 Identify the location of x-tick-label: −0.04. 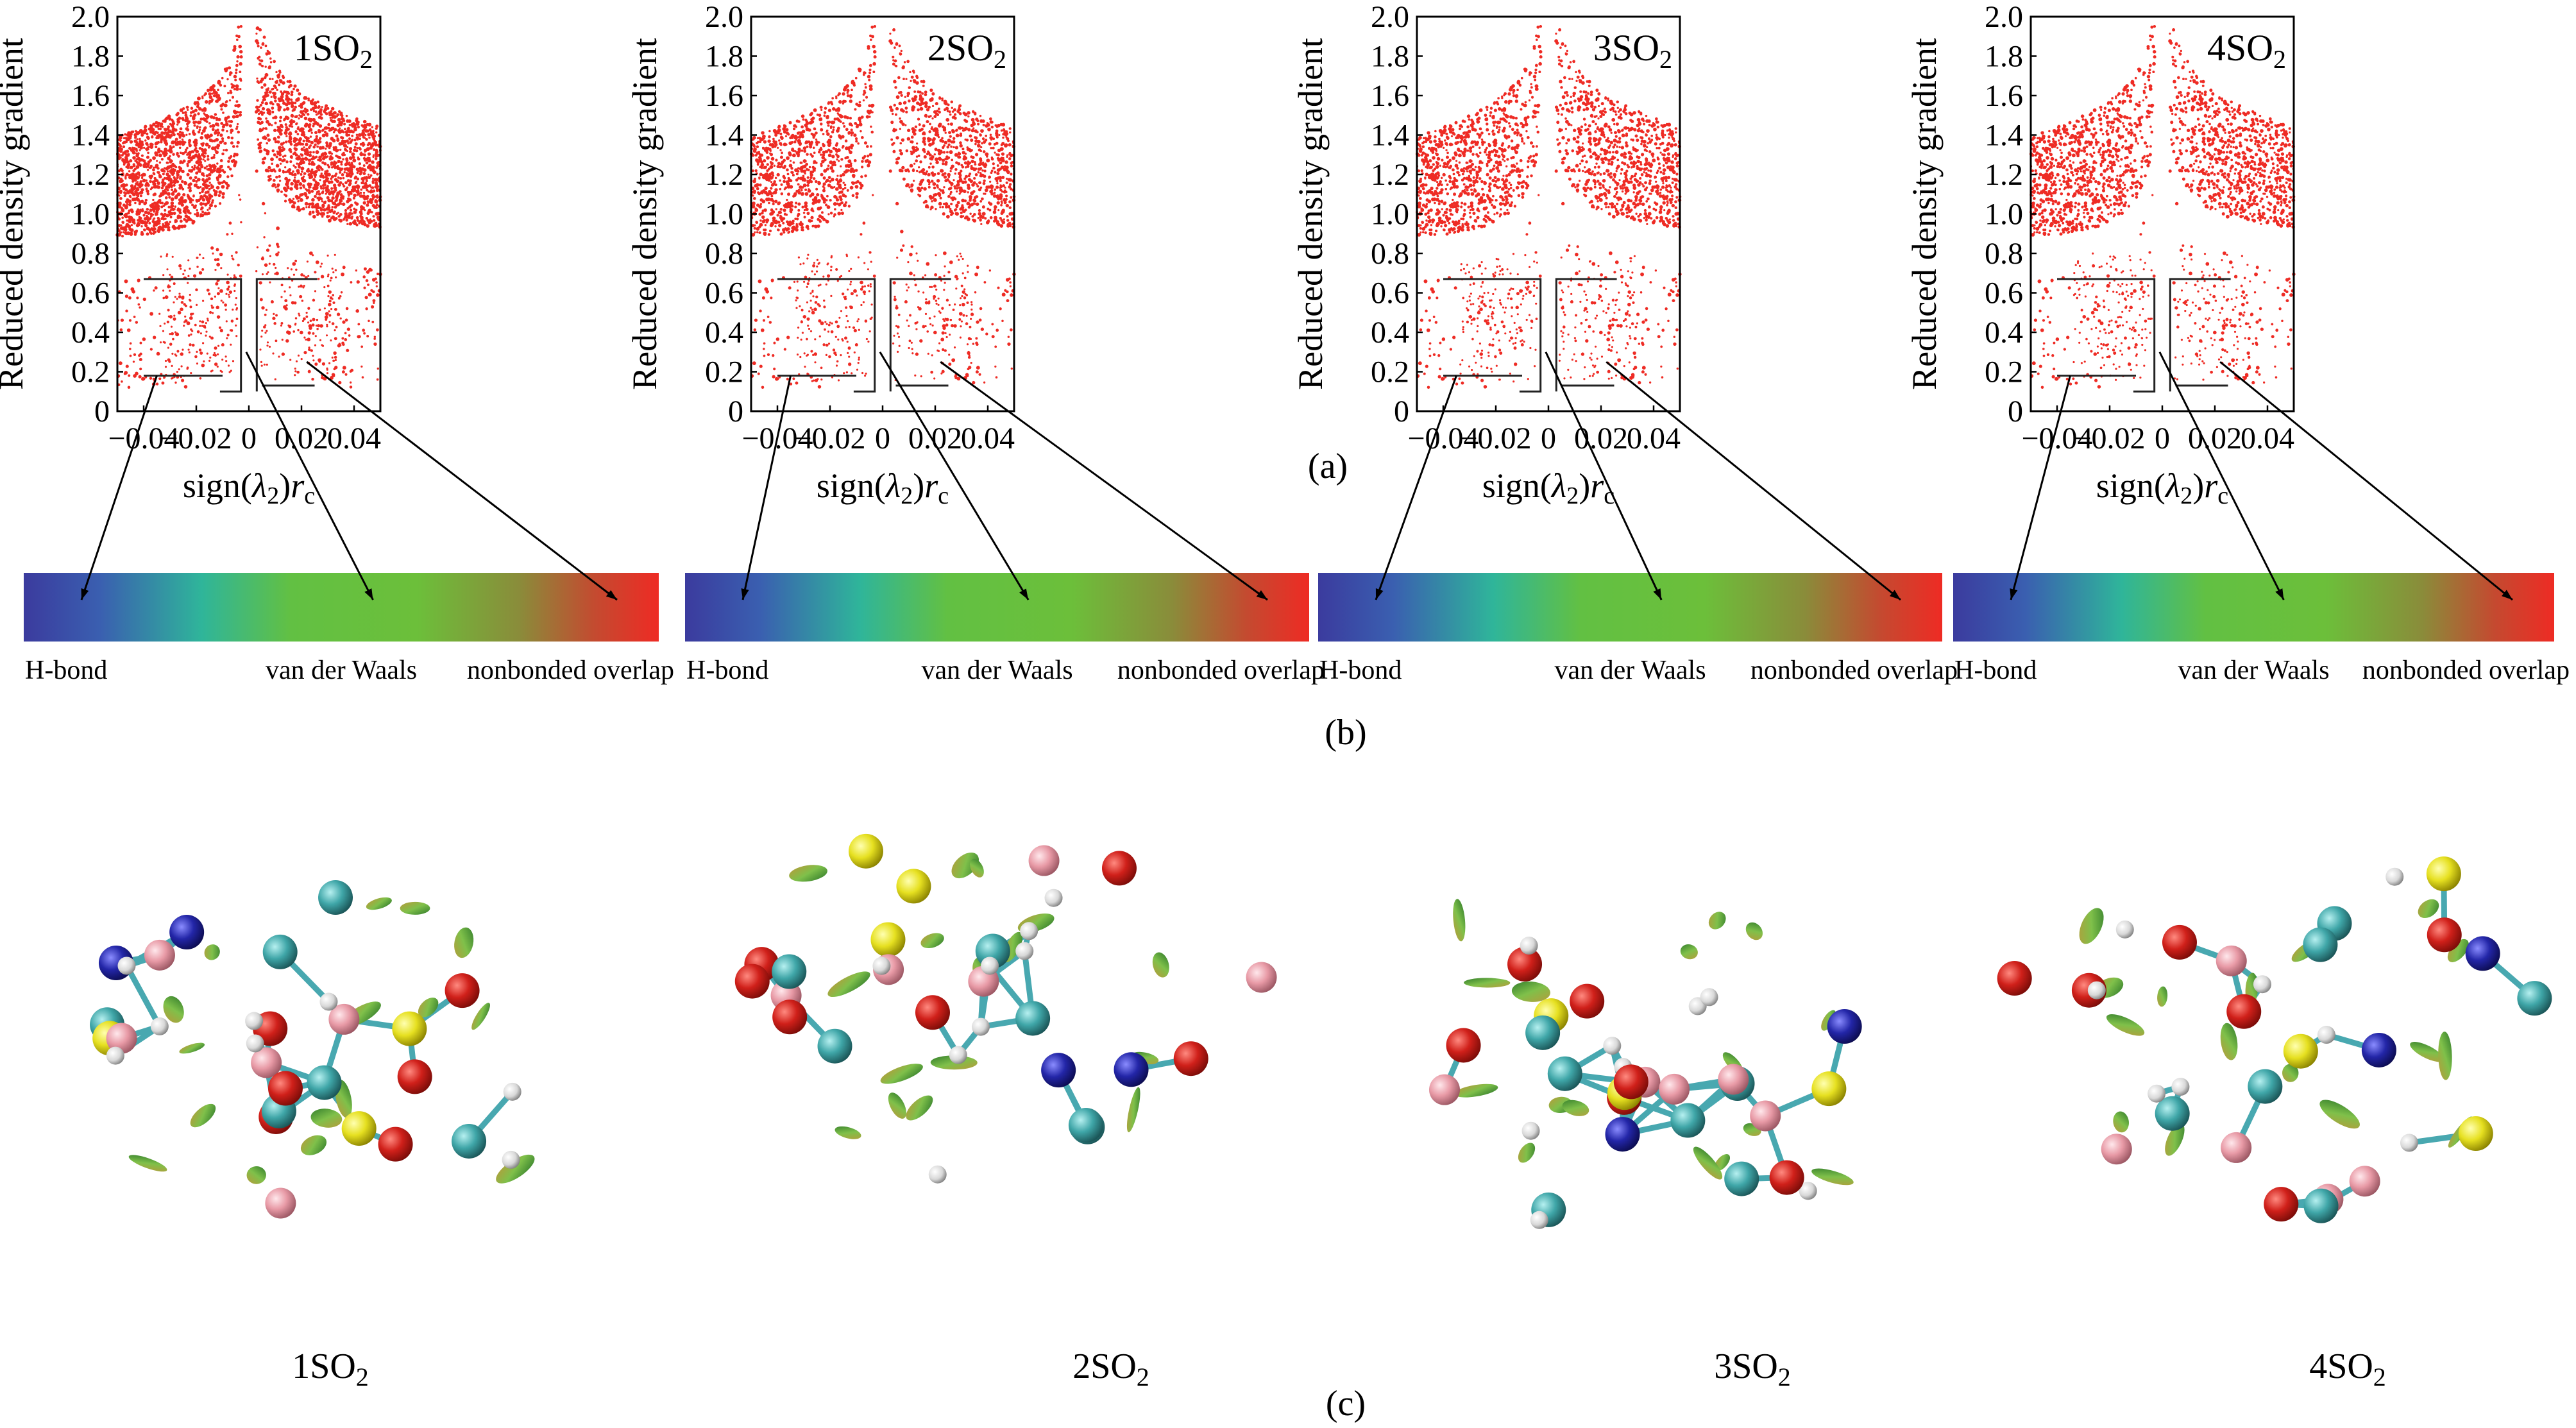
(143, 438).